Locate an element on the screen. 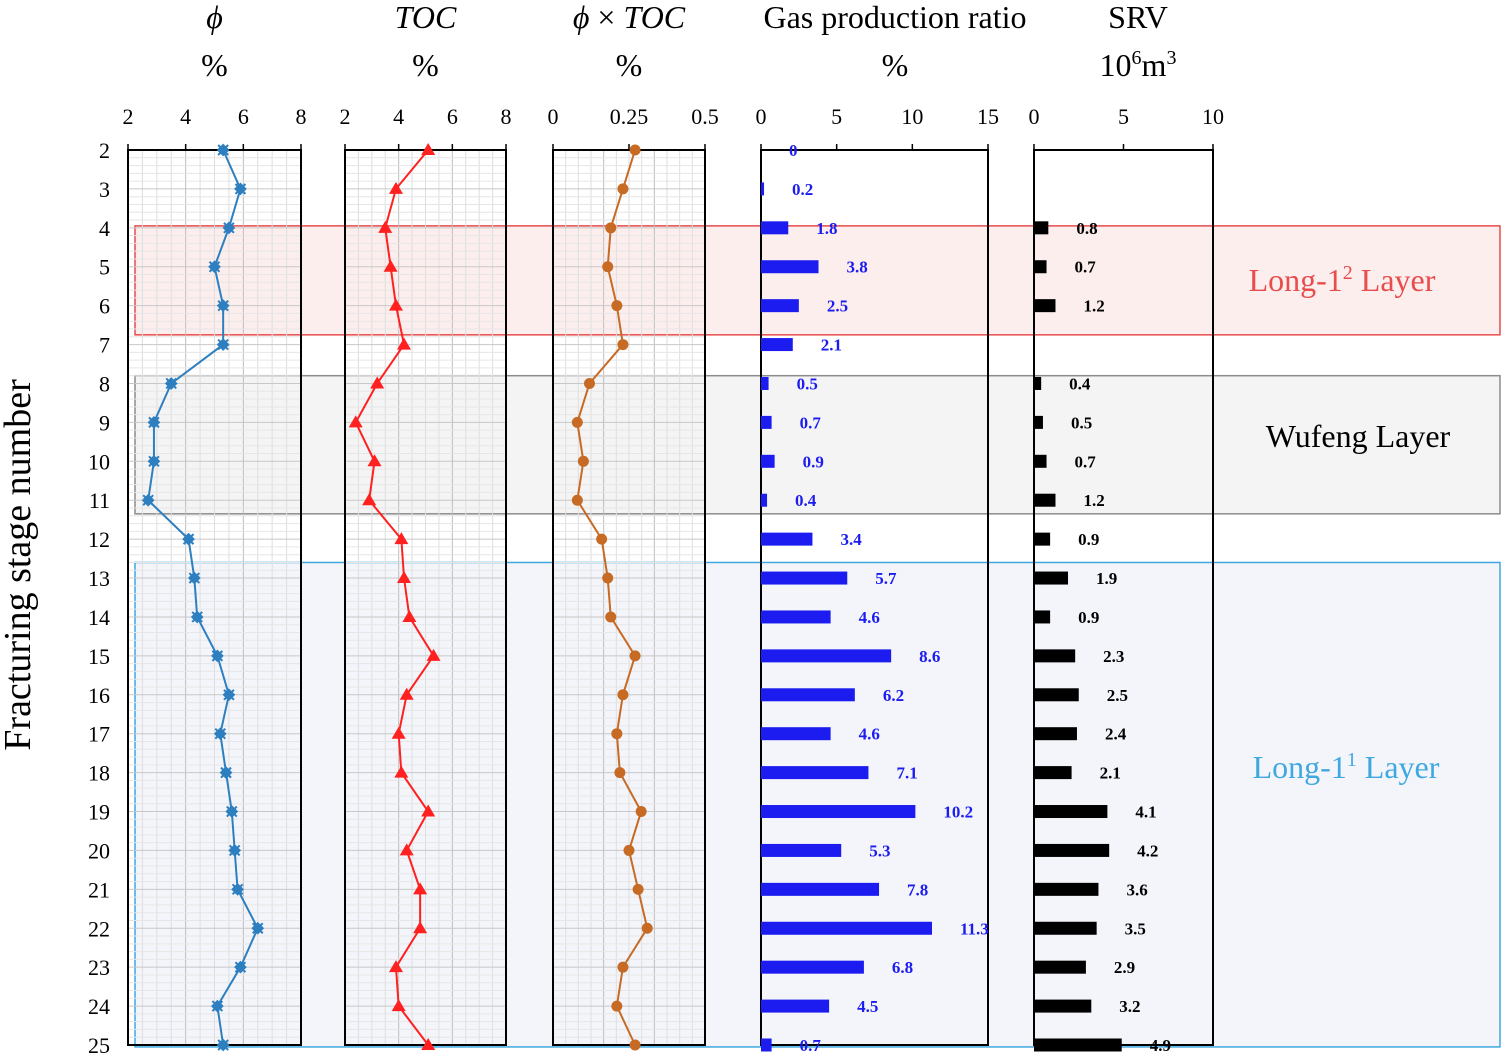 The image size is (1505, 1058). bar-value-label: 0.2 is located at coordinates (802, 189).